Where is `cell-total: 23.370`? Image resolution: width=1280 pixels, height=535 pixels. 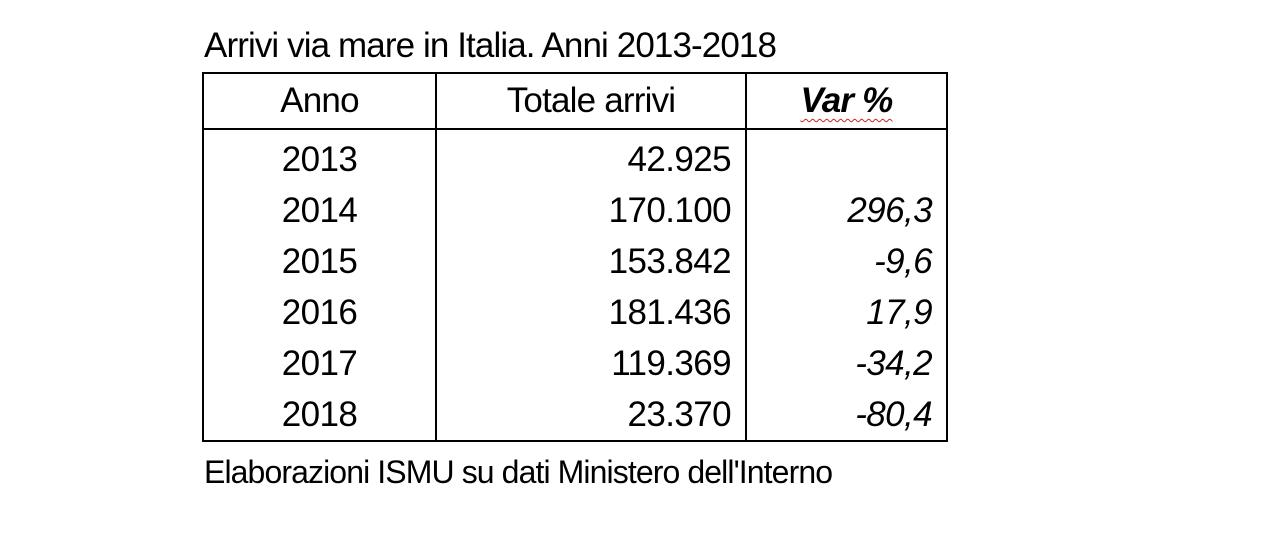 cell-total: 23.370 is located at coordinates (591, 415).